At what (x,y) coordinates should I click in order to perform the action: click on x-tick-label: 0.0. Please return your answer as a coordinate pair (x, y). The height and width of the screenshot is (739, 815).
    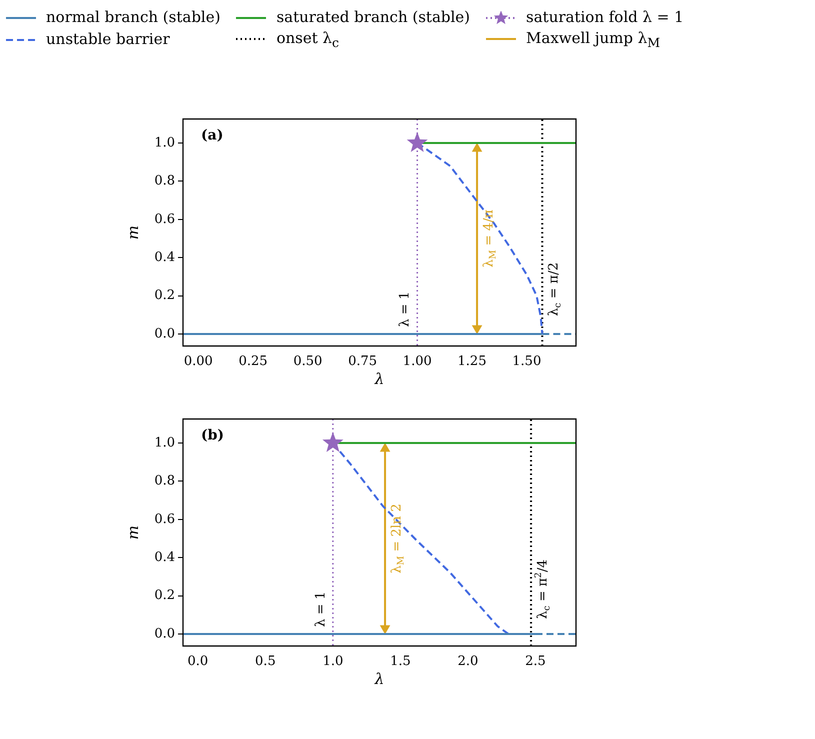
    Looking at the image, I should click on (198, 662).